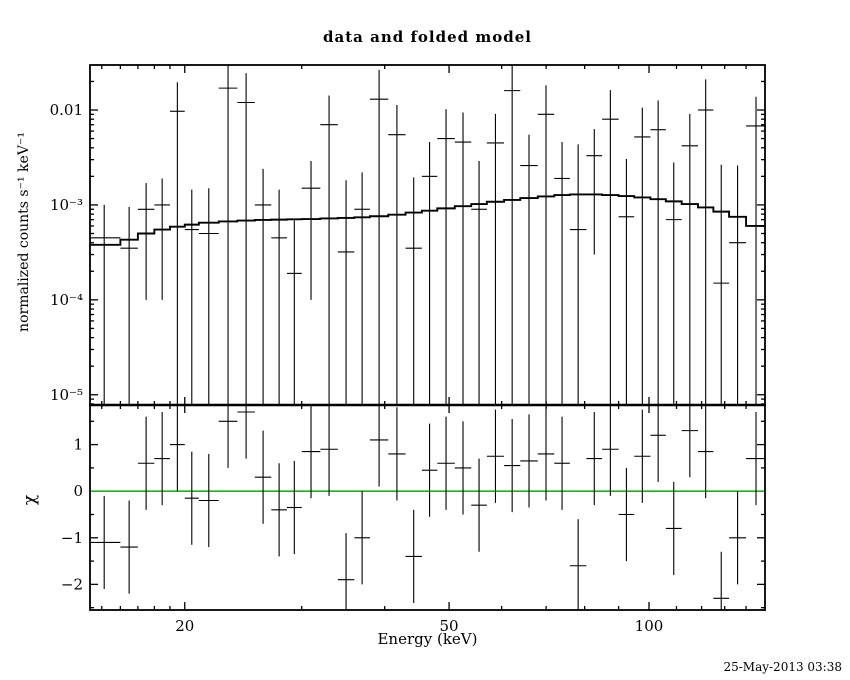  Describe the element at coordinates (24, 232) in the screenshot. I see `y-axis-label-counts: normalized counts s⁻¹ keV⁻¹` at that location.